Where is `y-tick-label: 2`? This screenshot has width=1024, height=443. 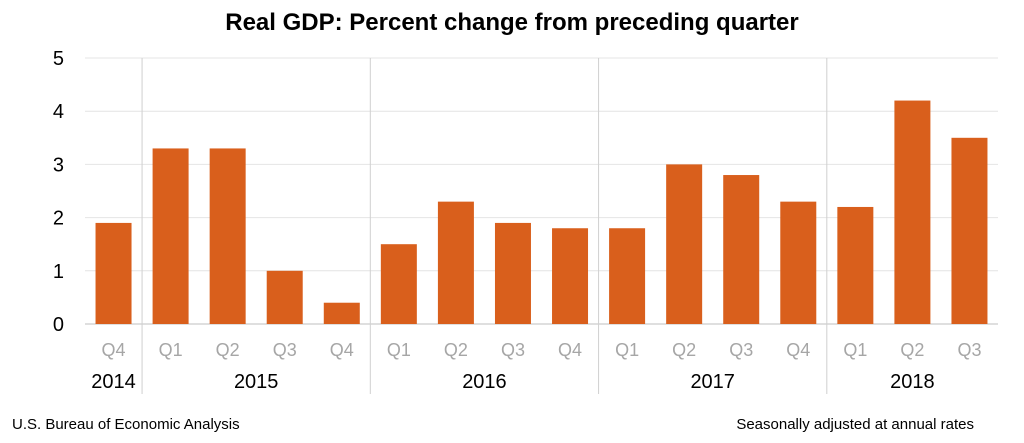 y-tick-label: 2 is located at coordinates (58, 219).